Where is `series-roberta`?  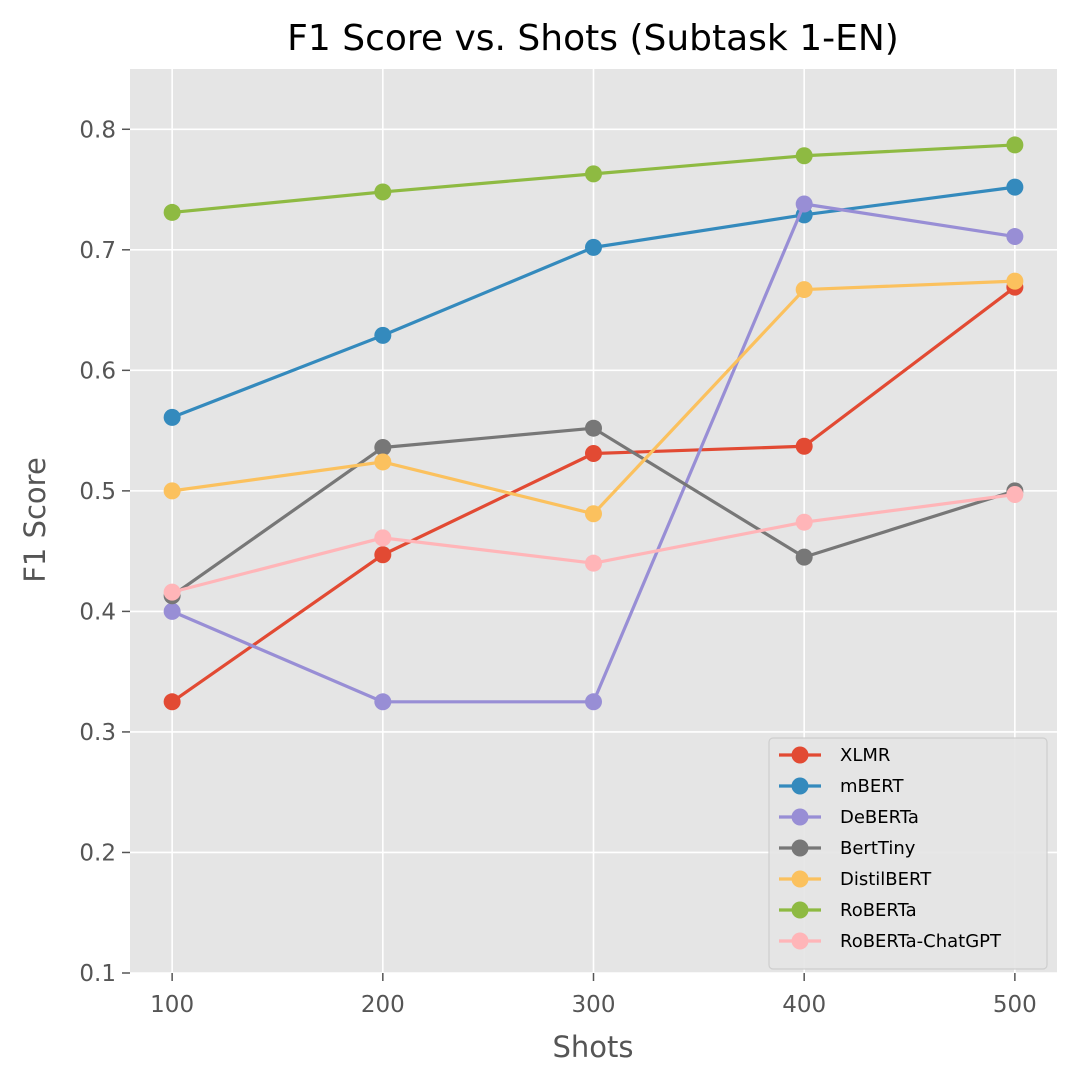 series-roberta is located at coordinates (593, 178).